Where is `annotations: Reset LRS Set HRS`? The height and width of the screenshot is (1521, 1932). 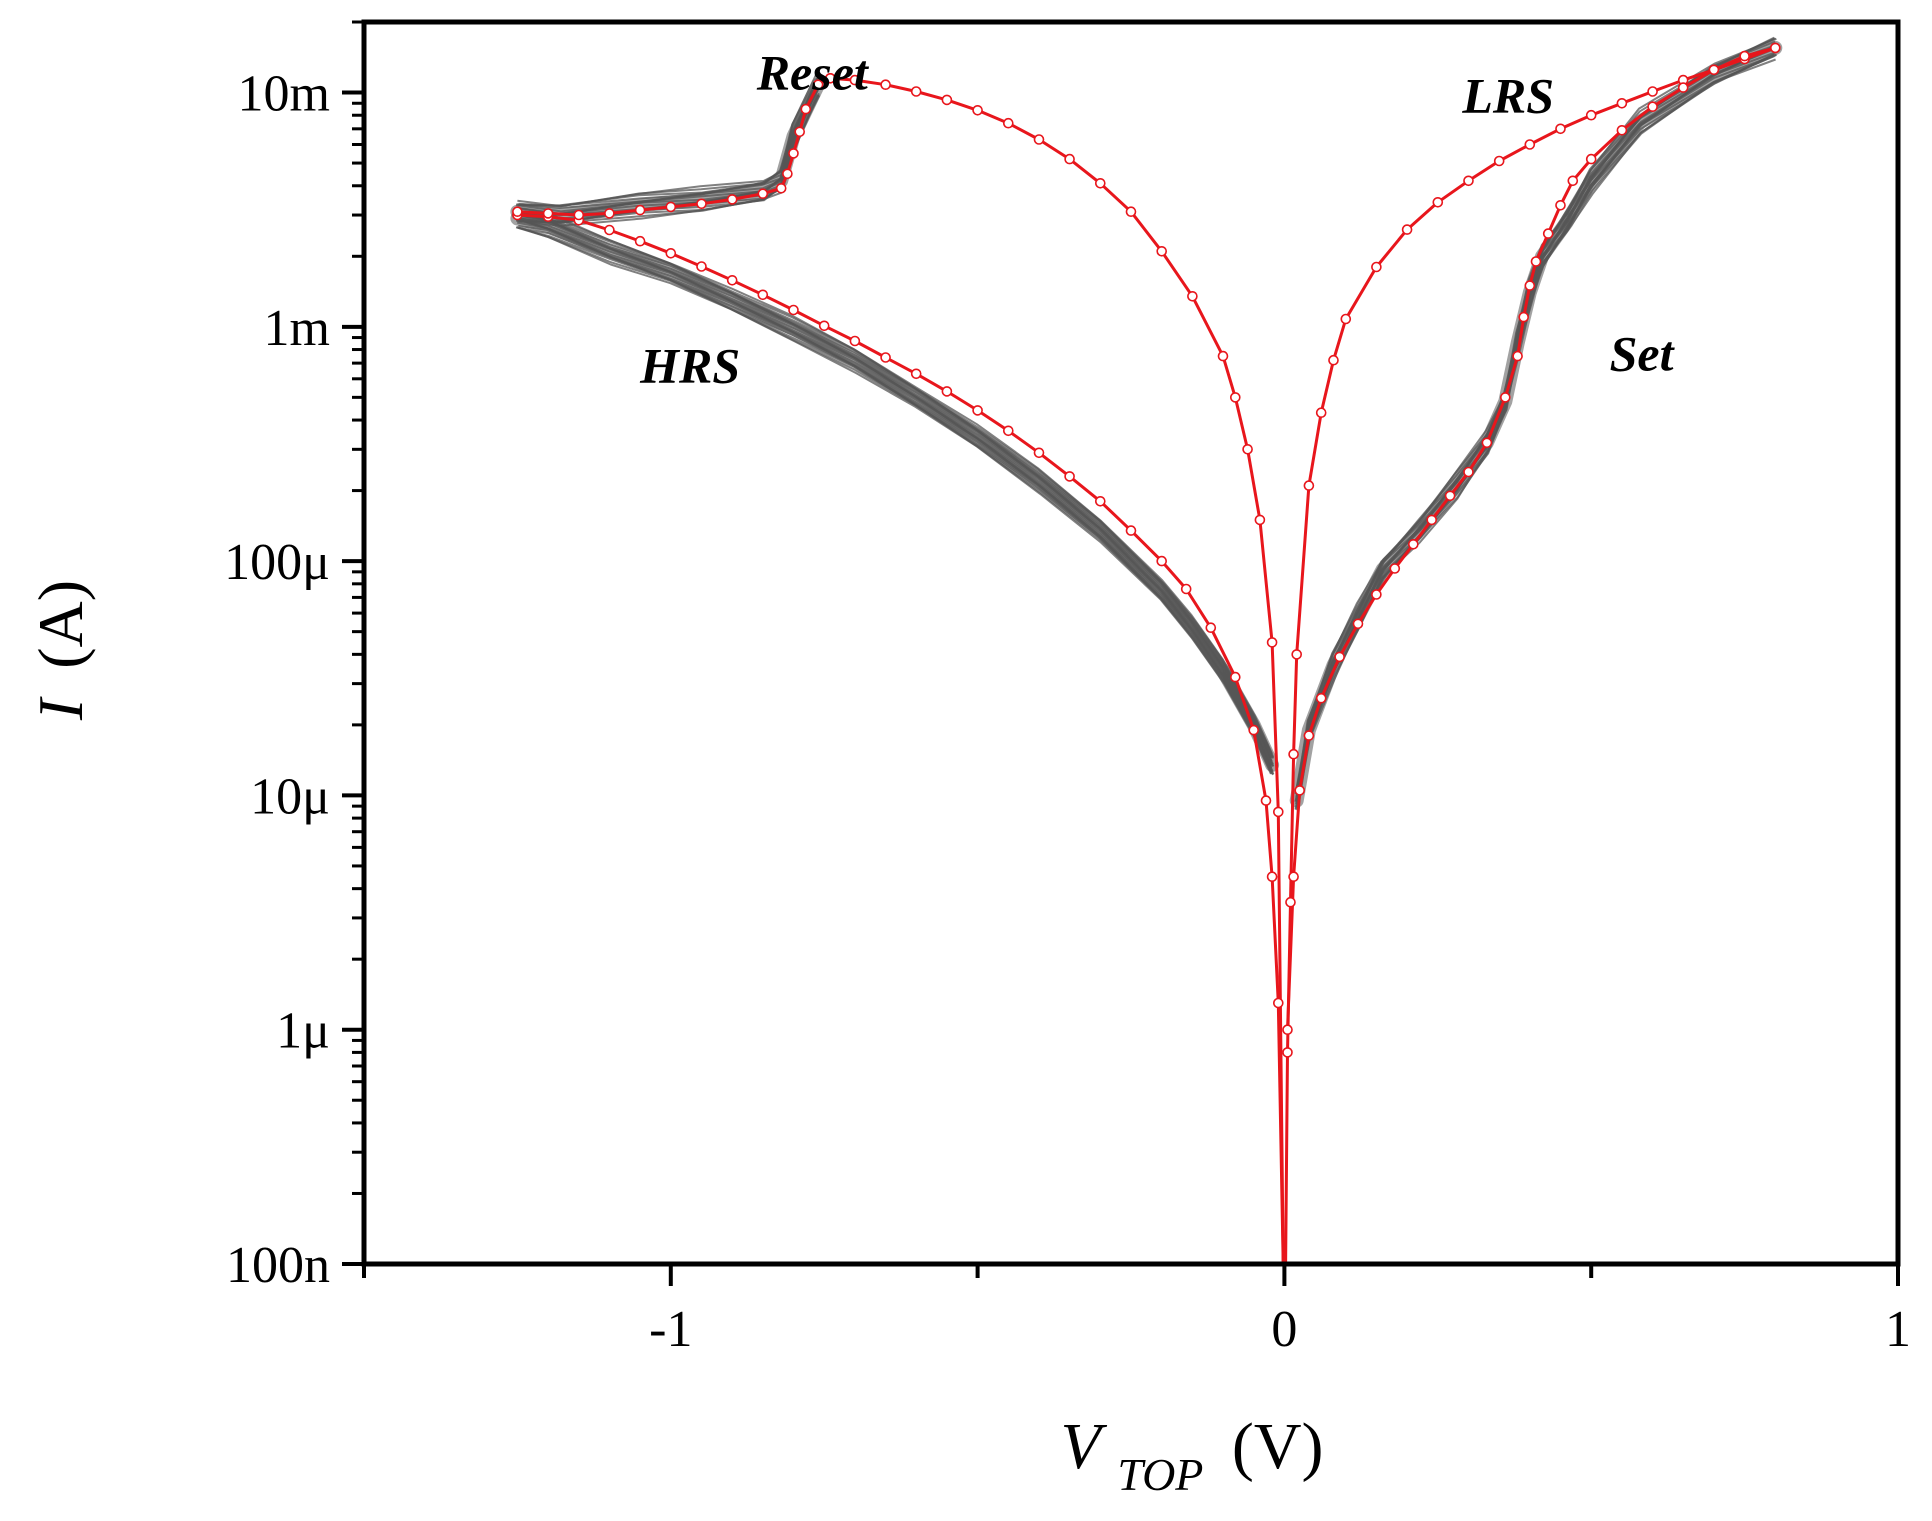
annotations: Reset LRS Set HRS is located at coordinates (1157, 219).